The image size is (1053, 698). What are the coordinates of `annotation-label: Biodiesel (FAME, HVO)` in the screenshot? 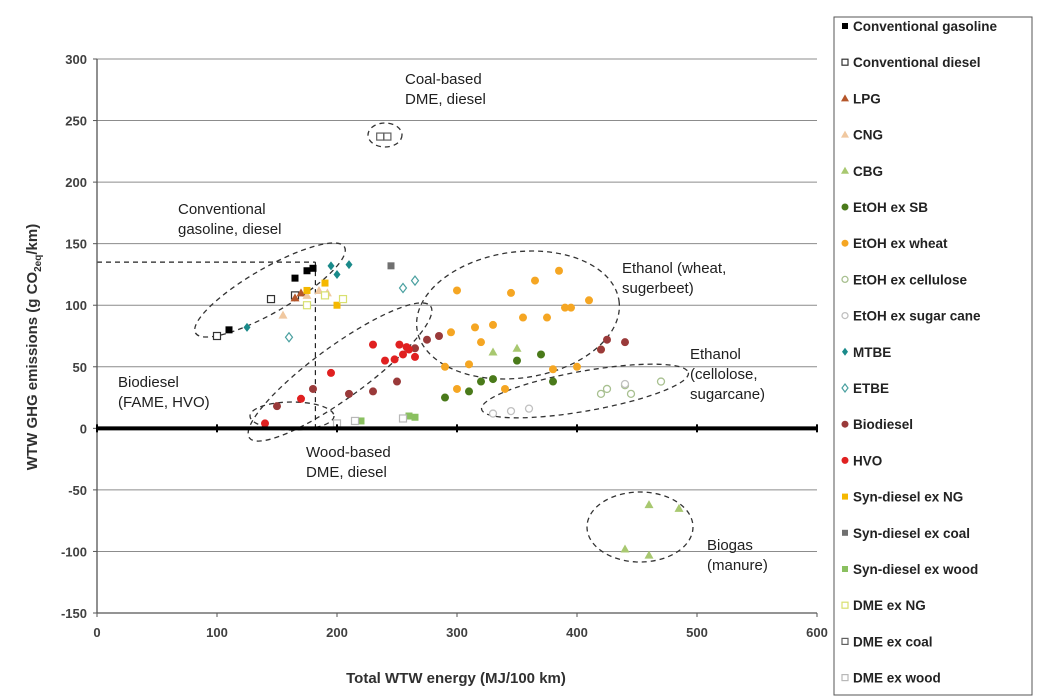 It's located at (164, 392).